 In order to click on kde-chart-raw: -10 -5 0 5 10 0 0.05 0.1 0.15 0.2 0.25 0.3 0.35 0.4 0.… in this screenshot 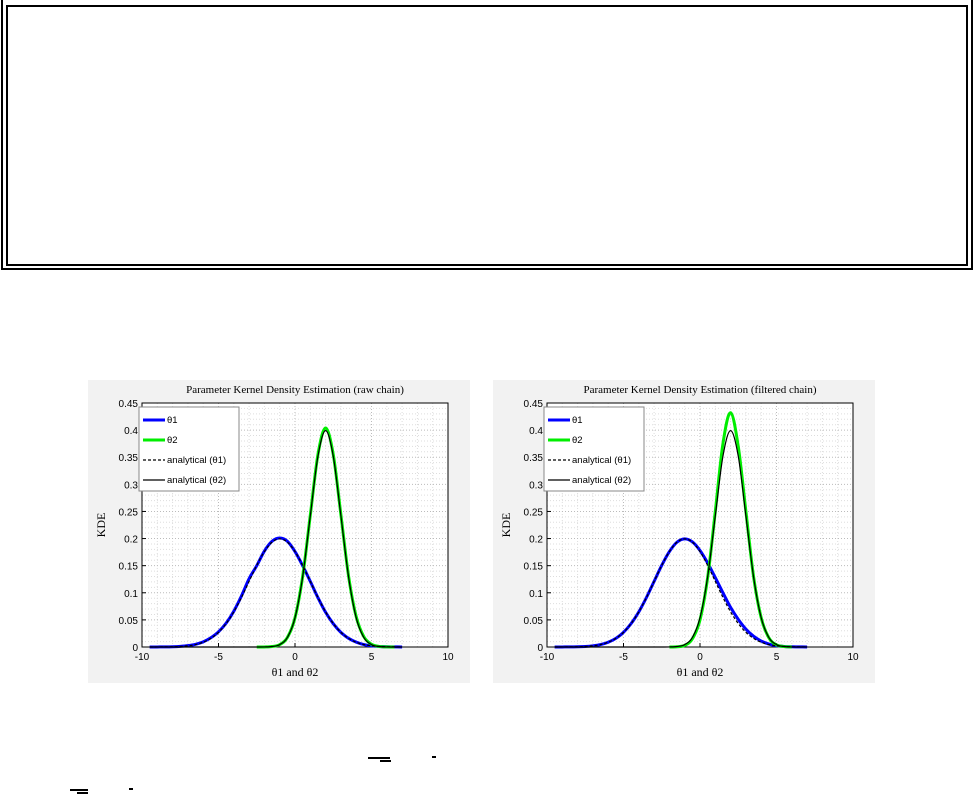, I will do `click(274, 531)`.